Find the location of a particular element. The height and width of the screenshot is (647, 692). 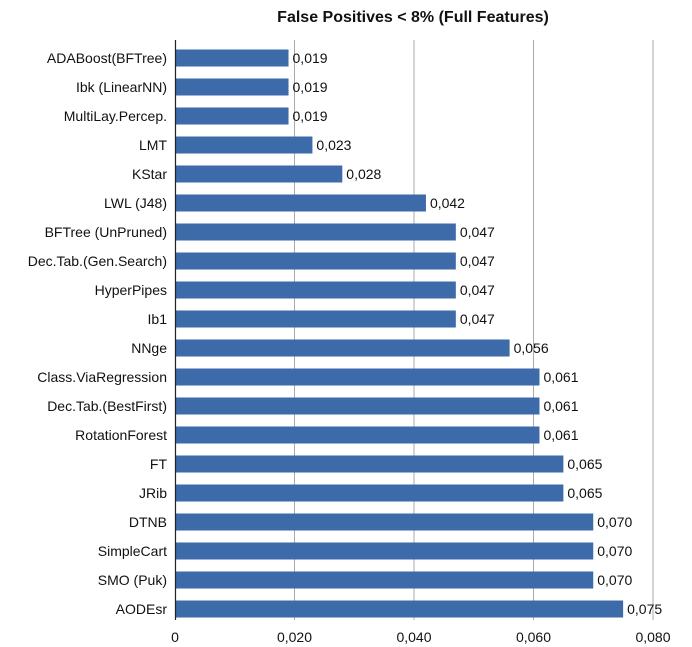

category-label: LMT is located at coordinates (153, 145).